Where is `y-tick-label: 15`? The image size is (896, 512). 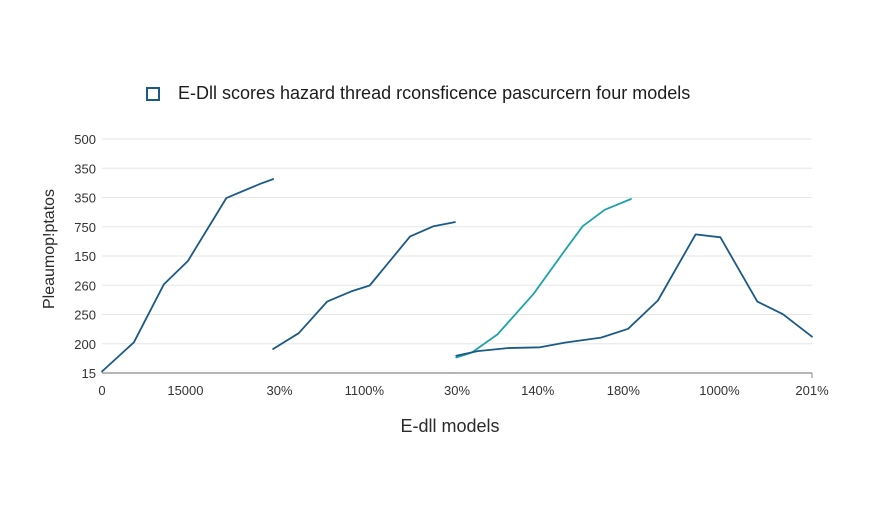
y-tick-label: 15 is located at coordinates (89, 373).